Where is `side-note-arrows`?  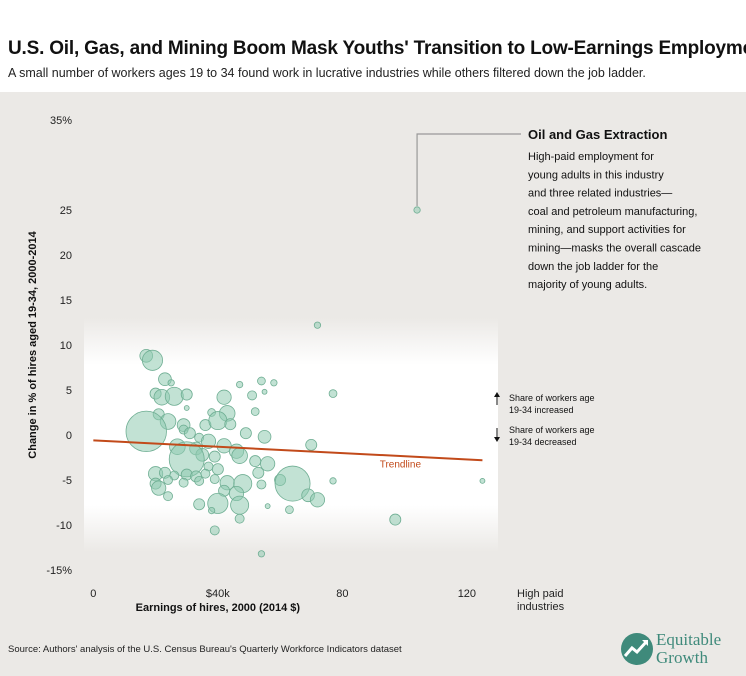
side-note-arrows is located at coordinates (497, 417).